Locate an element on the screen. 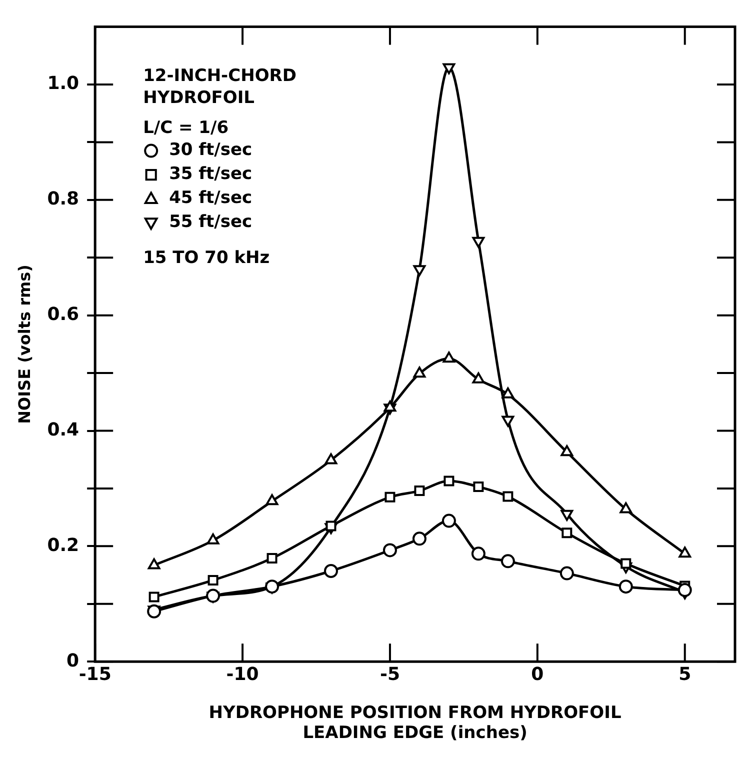 This screenshot has height=759, width=751. x-tick-label: -5 is located at coordinates (390, 675).